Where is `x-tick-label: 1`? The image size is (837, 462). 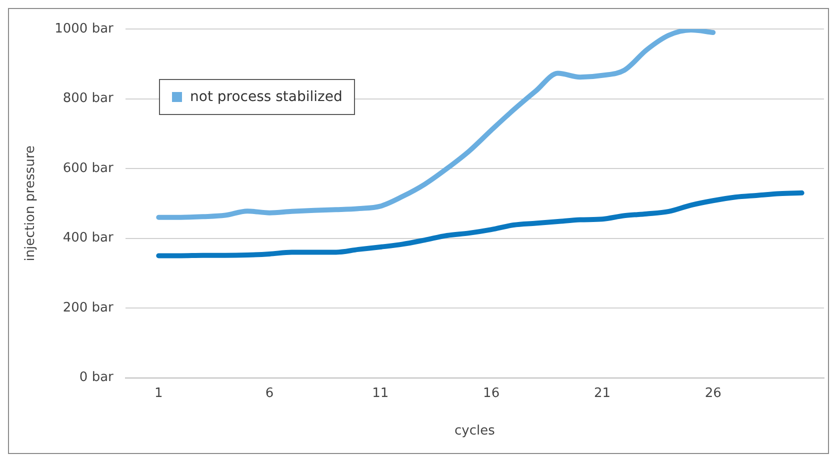 x-tick-label: 1 is located at coordinates (158, 393).